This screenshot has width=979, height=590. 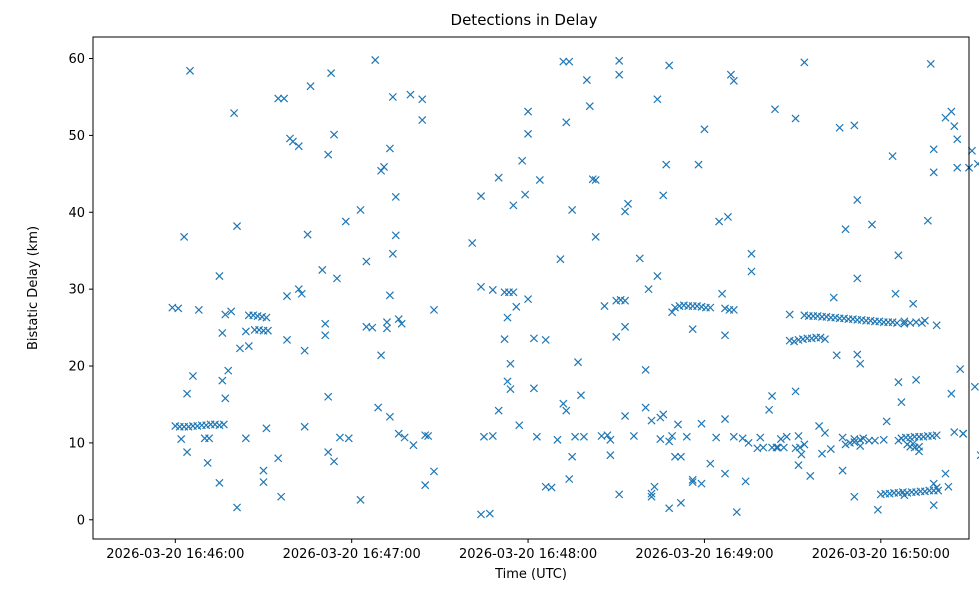 What do you see at coordinates (76, 213) in the screenshot?
I see `y-tick-label: 40` at bounding box center [76, 213].